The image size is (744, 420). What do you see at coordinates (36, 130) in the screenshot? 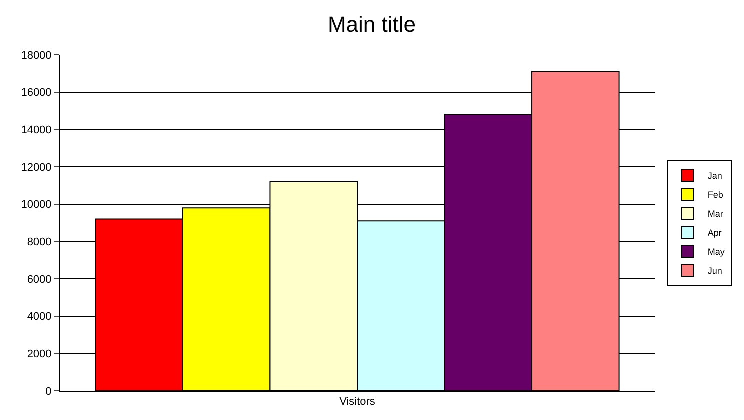
I see `y-tick-label: 14000` at bounding box center [36, 130].